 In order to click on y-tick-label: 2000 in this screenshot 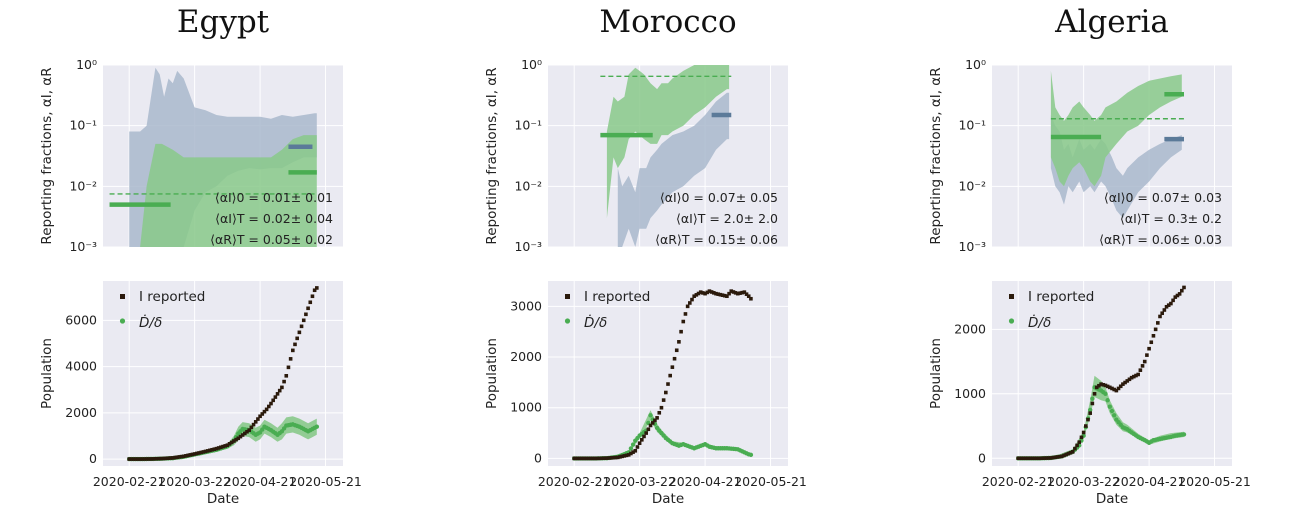, I will do `click(526, 356)`.